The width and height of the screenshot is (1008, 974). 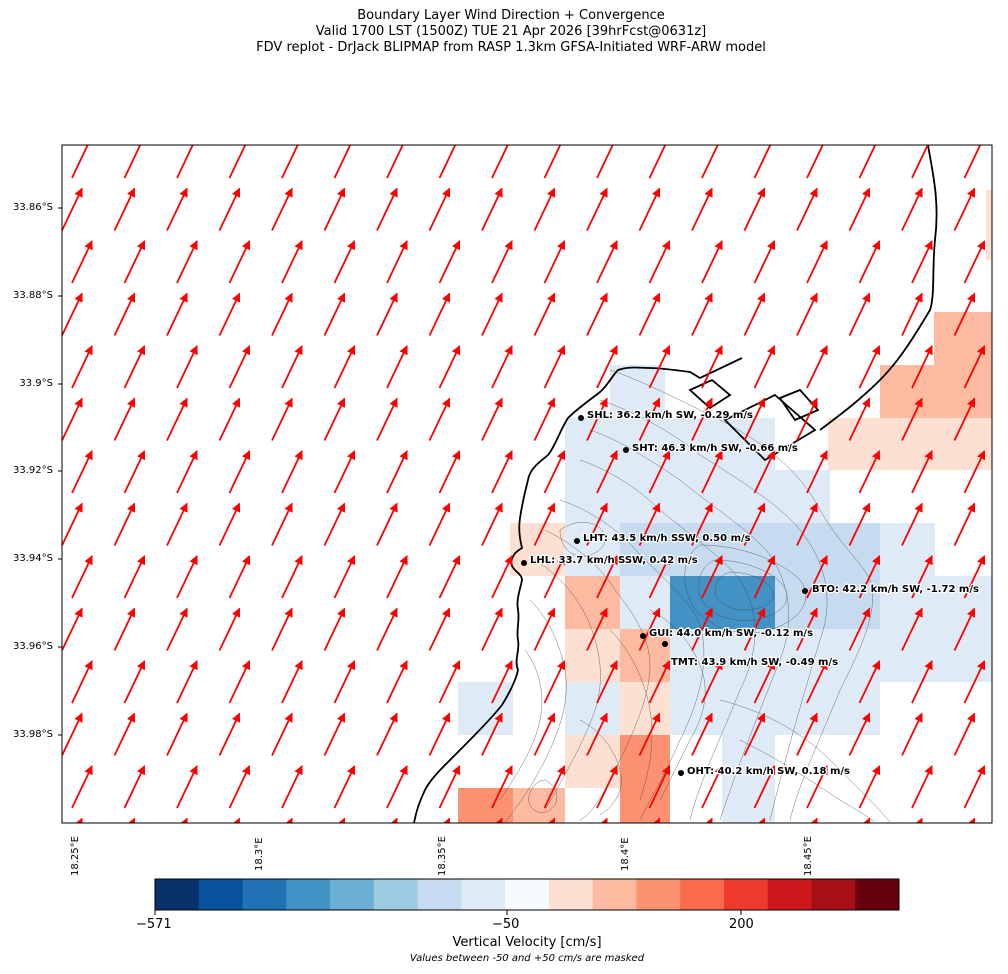 I want to click on station-label-bto: BTO: 42.2 km/h SW, -1.72 m/s, so click(x=895, y=590).